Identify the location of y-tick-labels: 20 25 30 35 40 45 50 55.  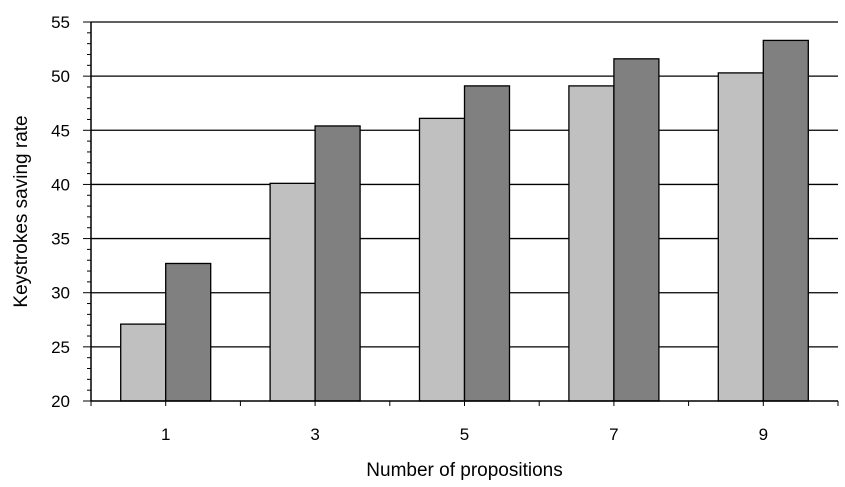
(60, 212).